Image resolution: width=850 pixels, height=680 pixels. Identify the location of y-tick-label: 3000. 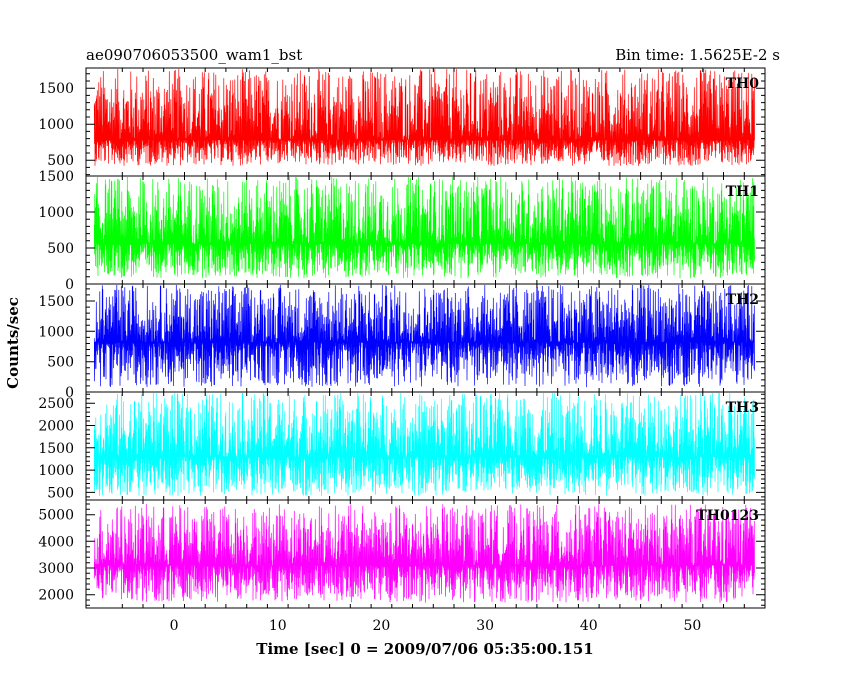
(56, 569).